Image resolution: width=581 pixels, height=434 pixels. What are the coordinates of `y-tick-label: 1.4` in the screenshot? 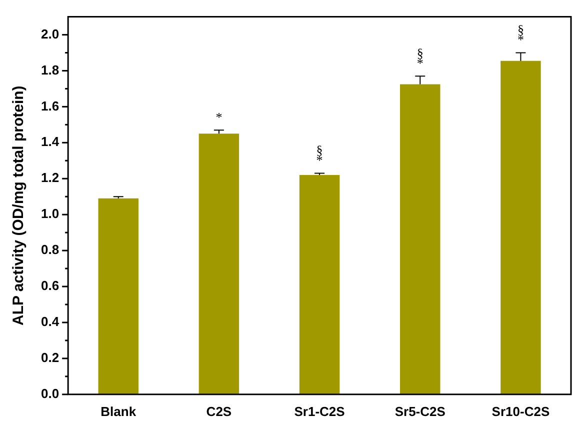 It's located at (50, 142).